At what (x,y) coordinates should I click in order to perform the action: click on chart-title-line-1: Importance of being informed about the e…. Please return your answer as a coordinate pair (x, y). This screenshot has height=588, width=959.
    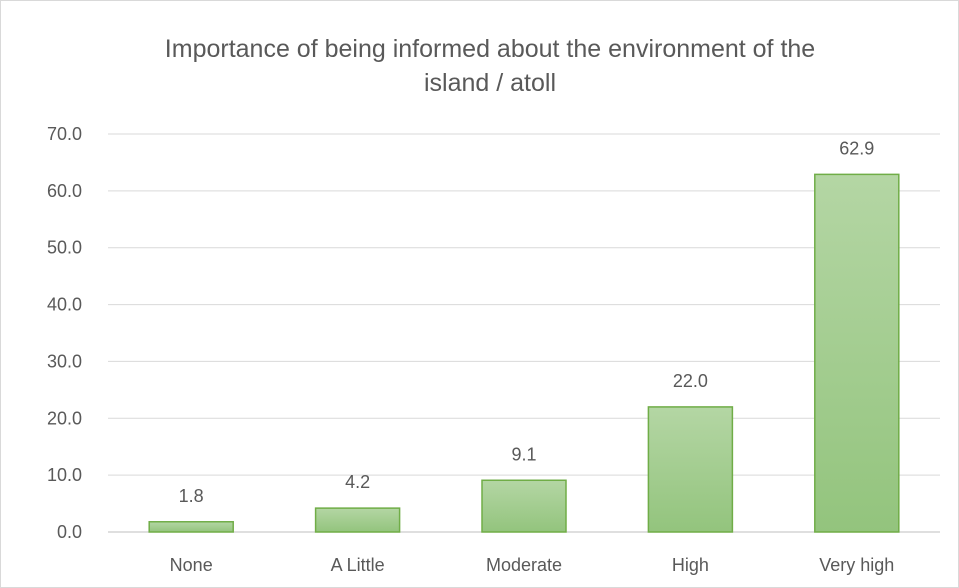
    Looking at the image, I should click on (490, 49).